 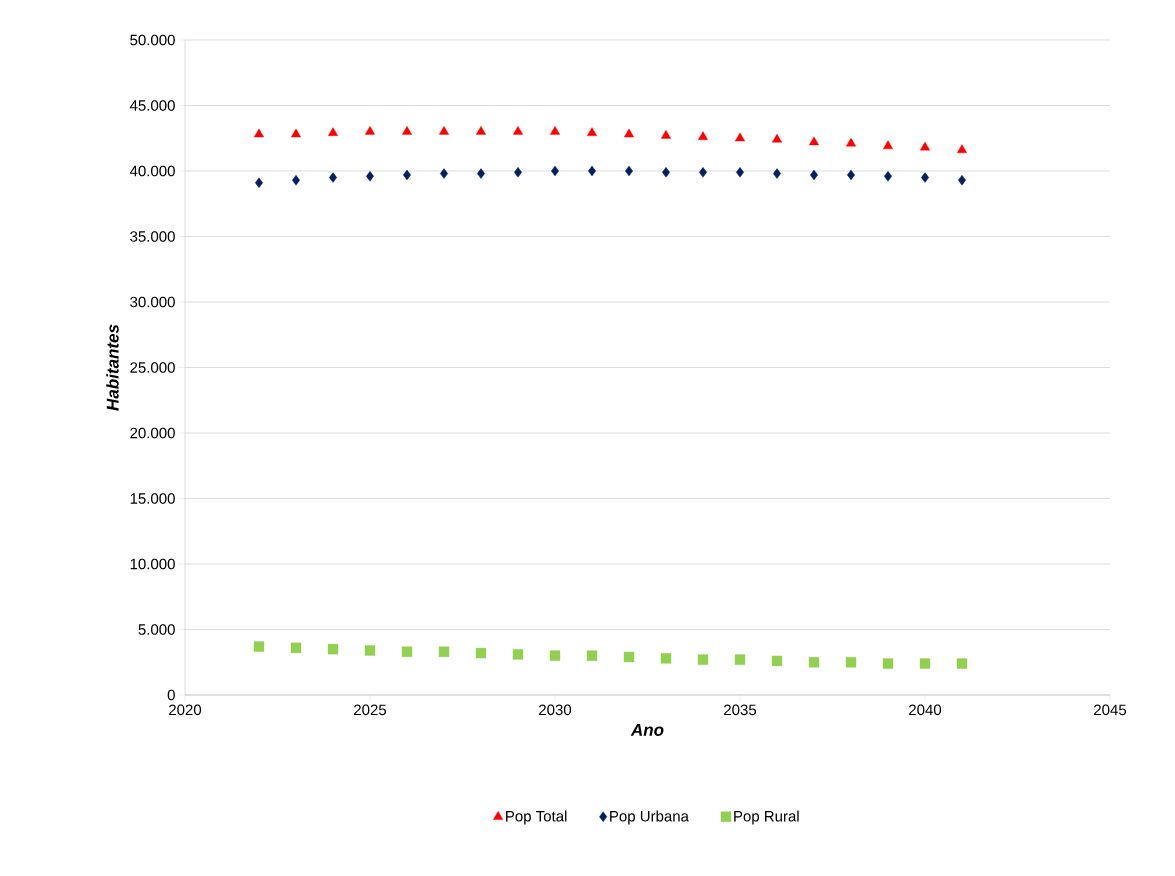 What do you see at coordinates (152, 236) in the screenshot?
I see `y-tick-label: 35.000` at bounding box center [152, 236].